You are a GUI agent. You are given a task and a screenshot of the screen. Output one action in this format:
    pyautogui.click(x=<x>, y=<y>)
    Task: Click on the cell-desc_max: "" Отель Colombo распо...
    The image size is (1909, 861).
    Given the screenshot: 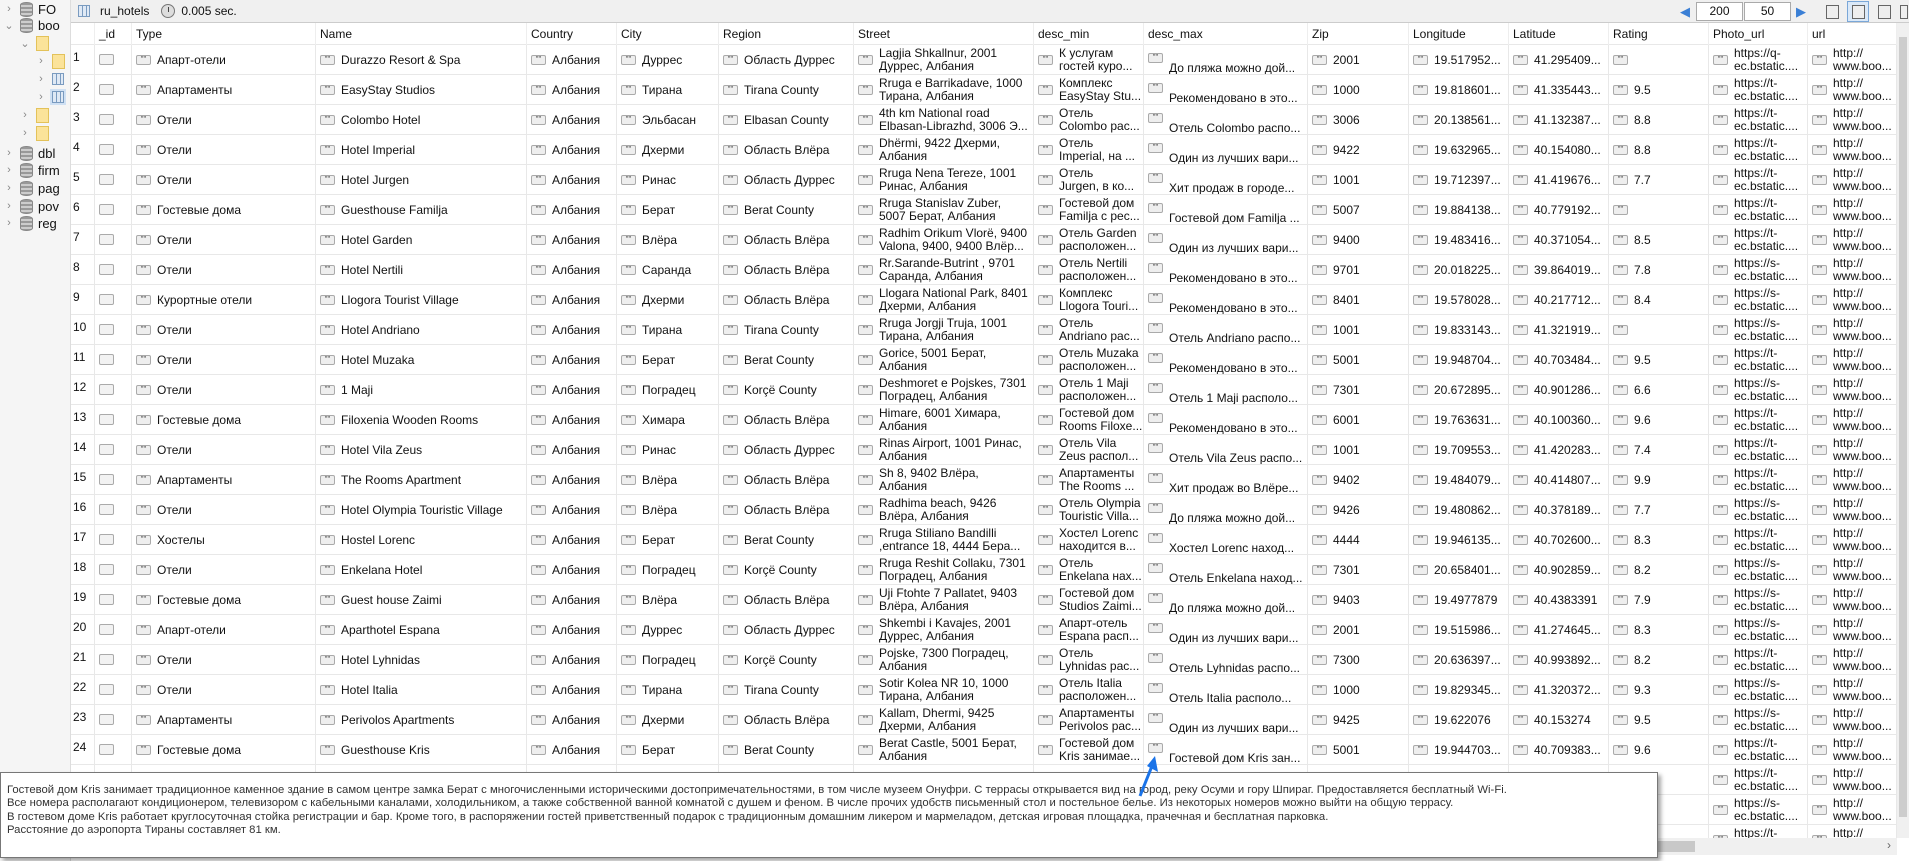 What is the action you would take?
    pyautogui.click(x=1226, y=119)
    